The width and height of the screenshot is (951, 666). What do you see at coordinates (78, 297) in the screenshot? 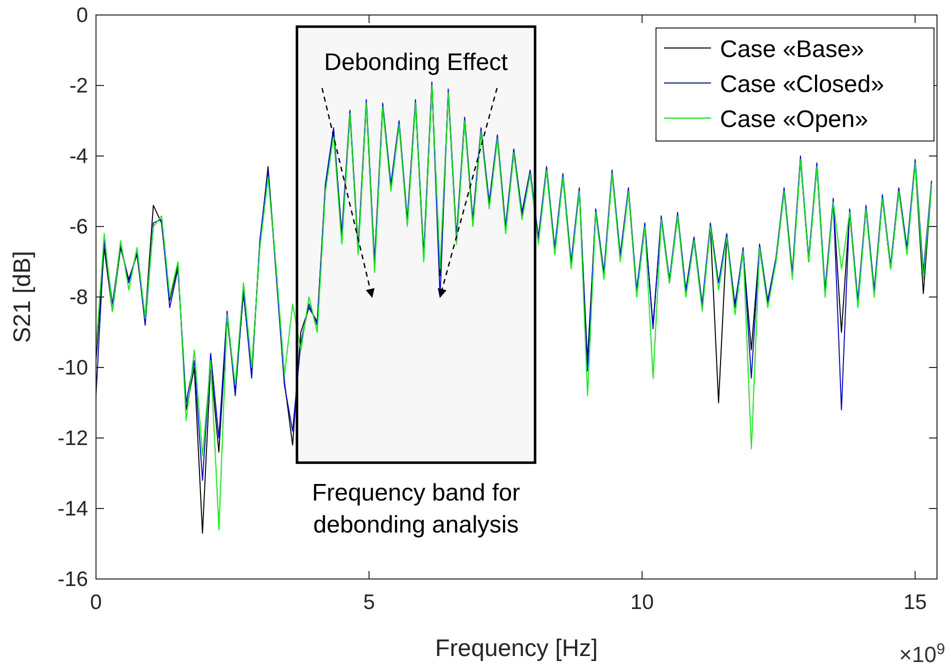
I see `y-tick-label: -8` at bounding box center [78, 297].